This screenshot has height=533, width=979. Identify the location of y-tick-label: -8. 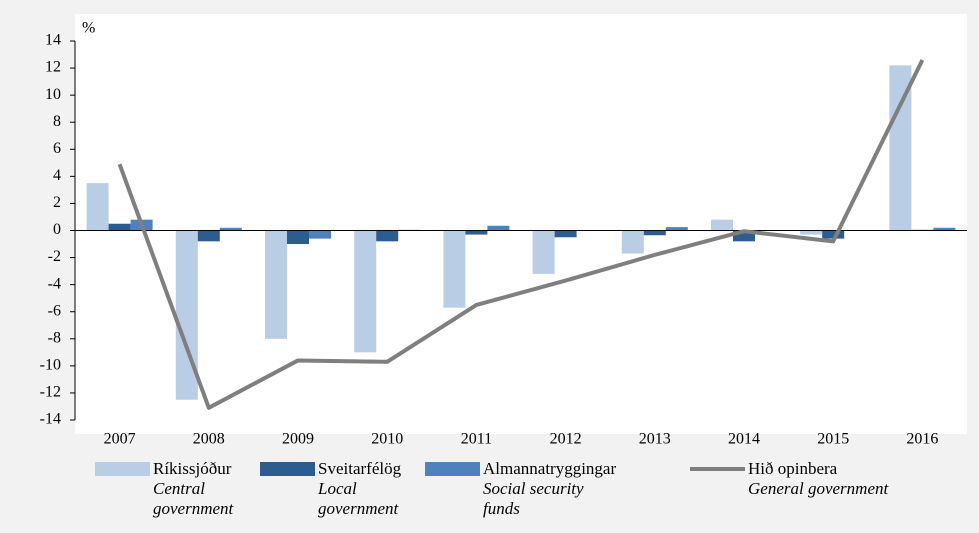
(54, 337).